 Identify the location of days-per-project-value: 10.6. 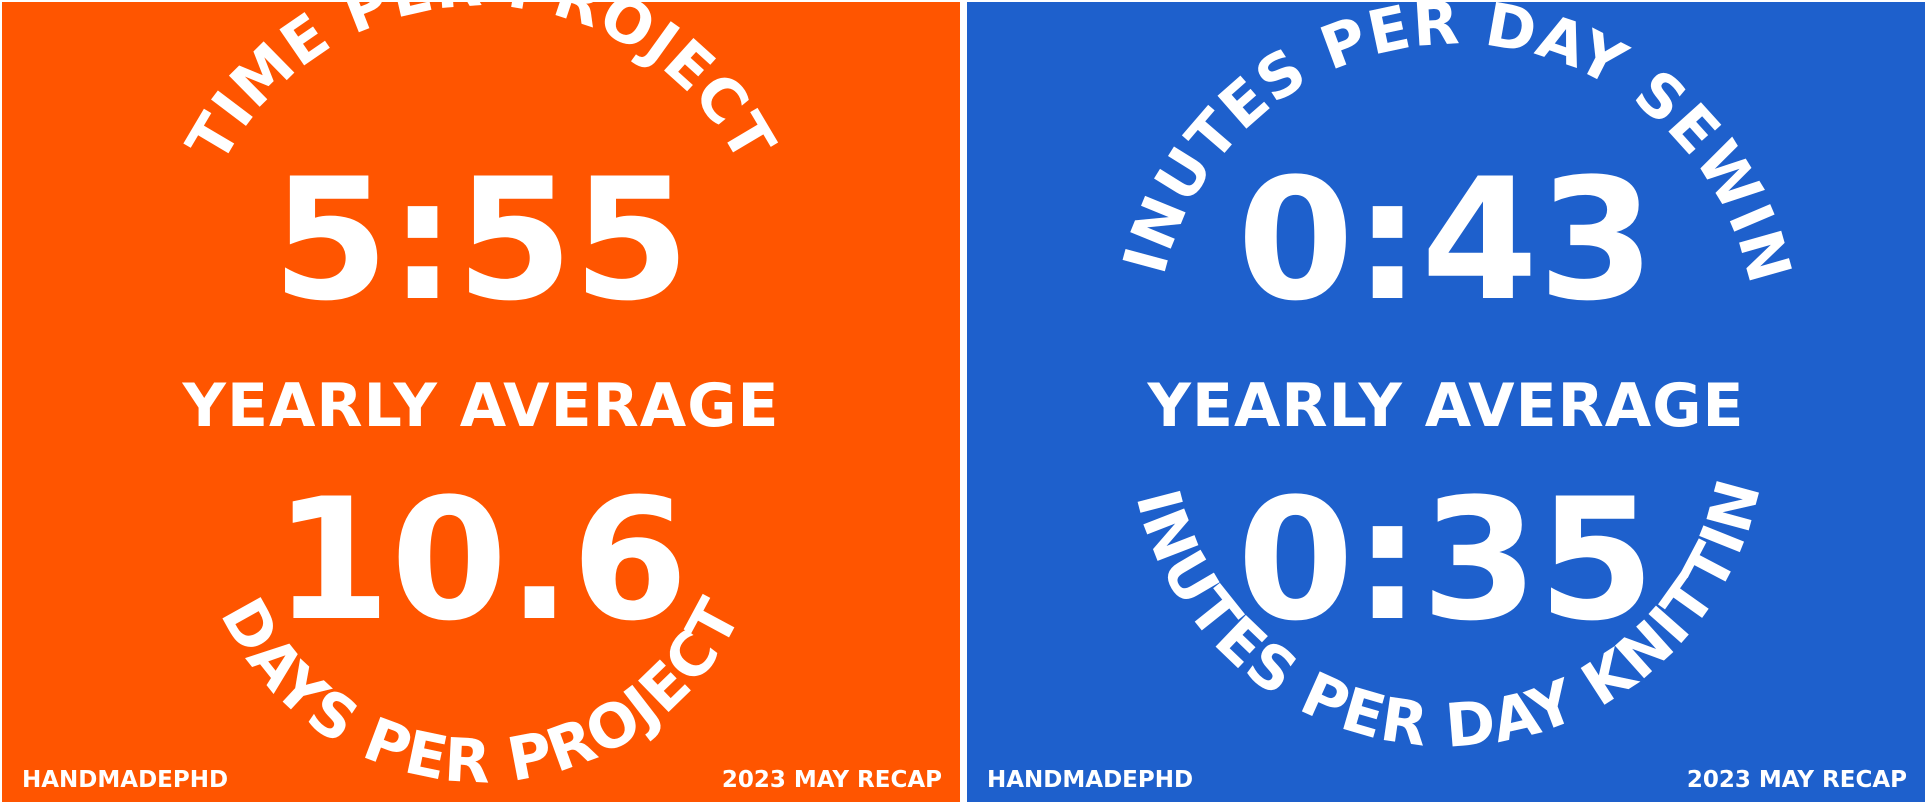
(481, 560).